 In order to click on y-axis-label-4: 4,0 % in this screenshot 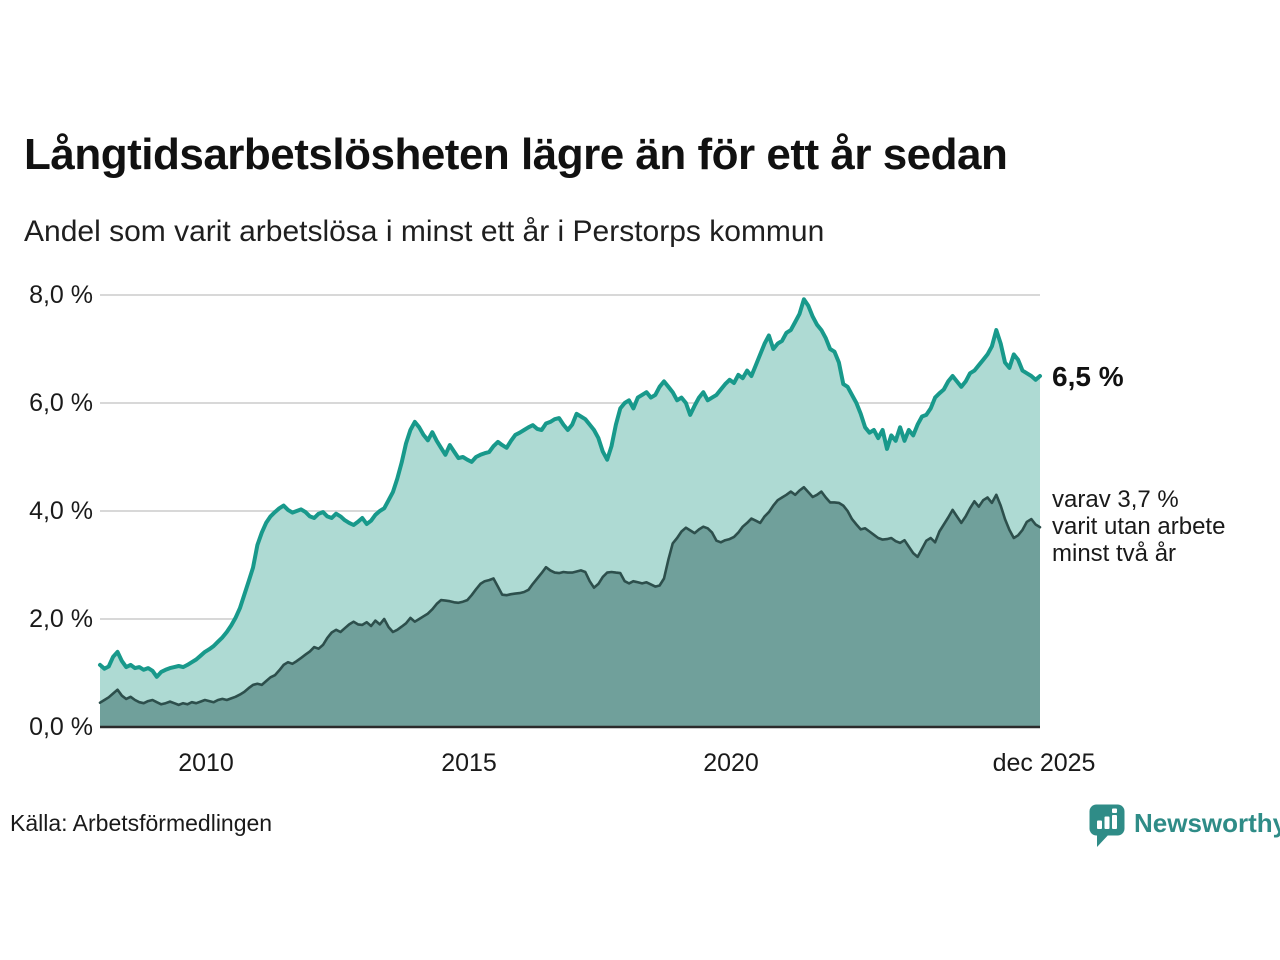, I will do `click(61, 511)`.